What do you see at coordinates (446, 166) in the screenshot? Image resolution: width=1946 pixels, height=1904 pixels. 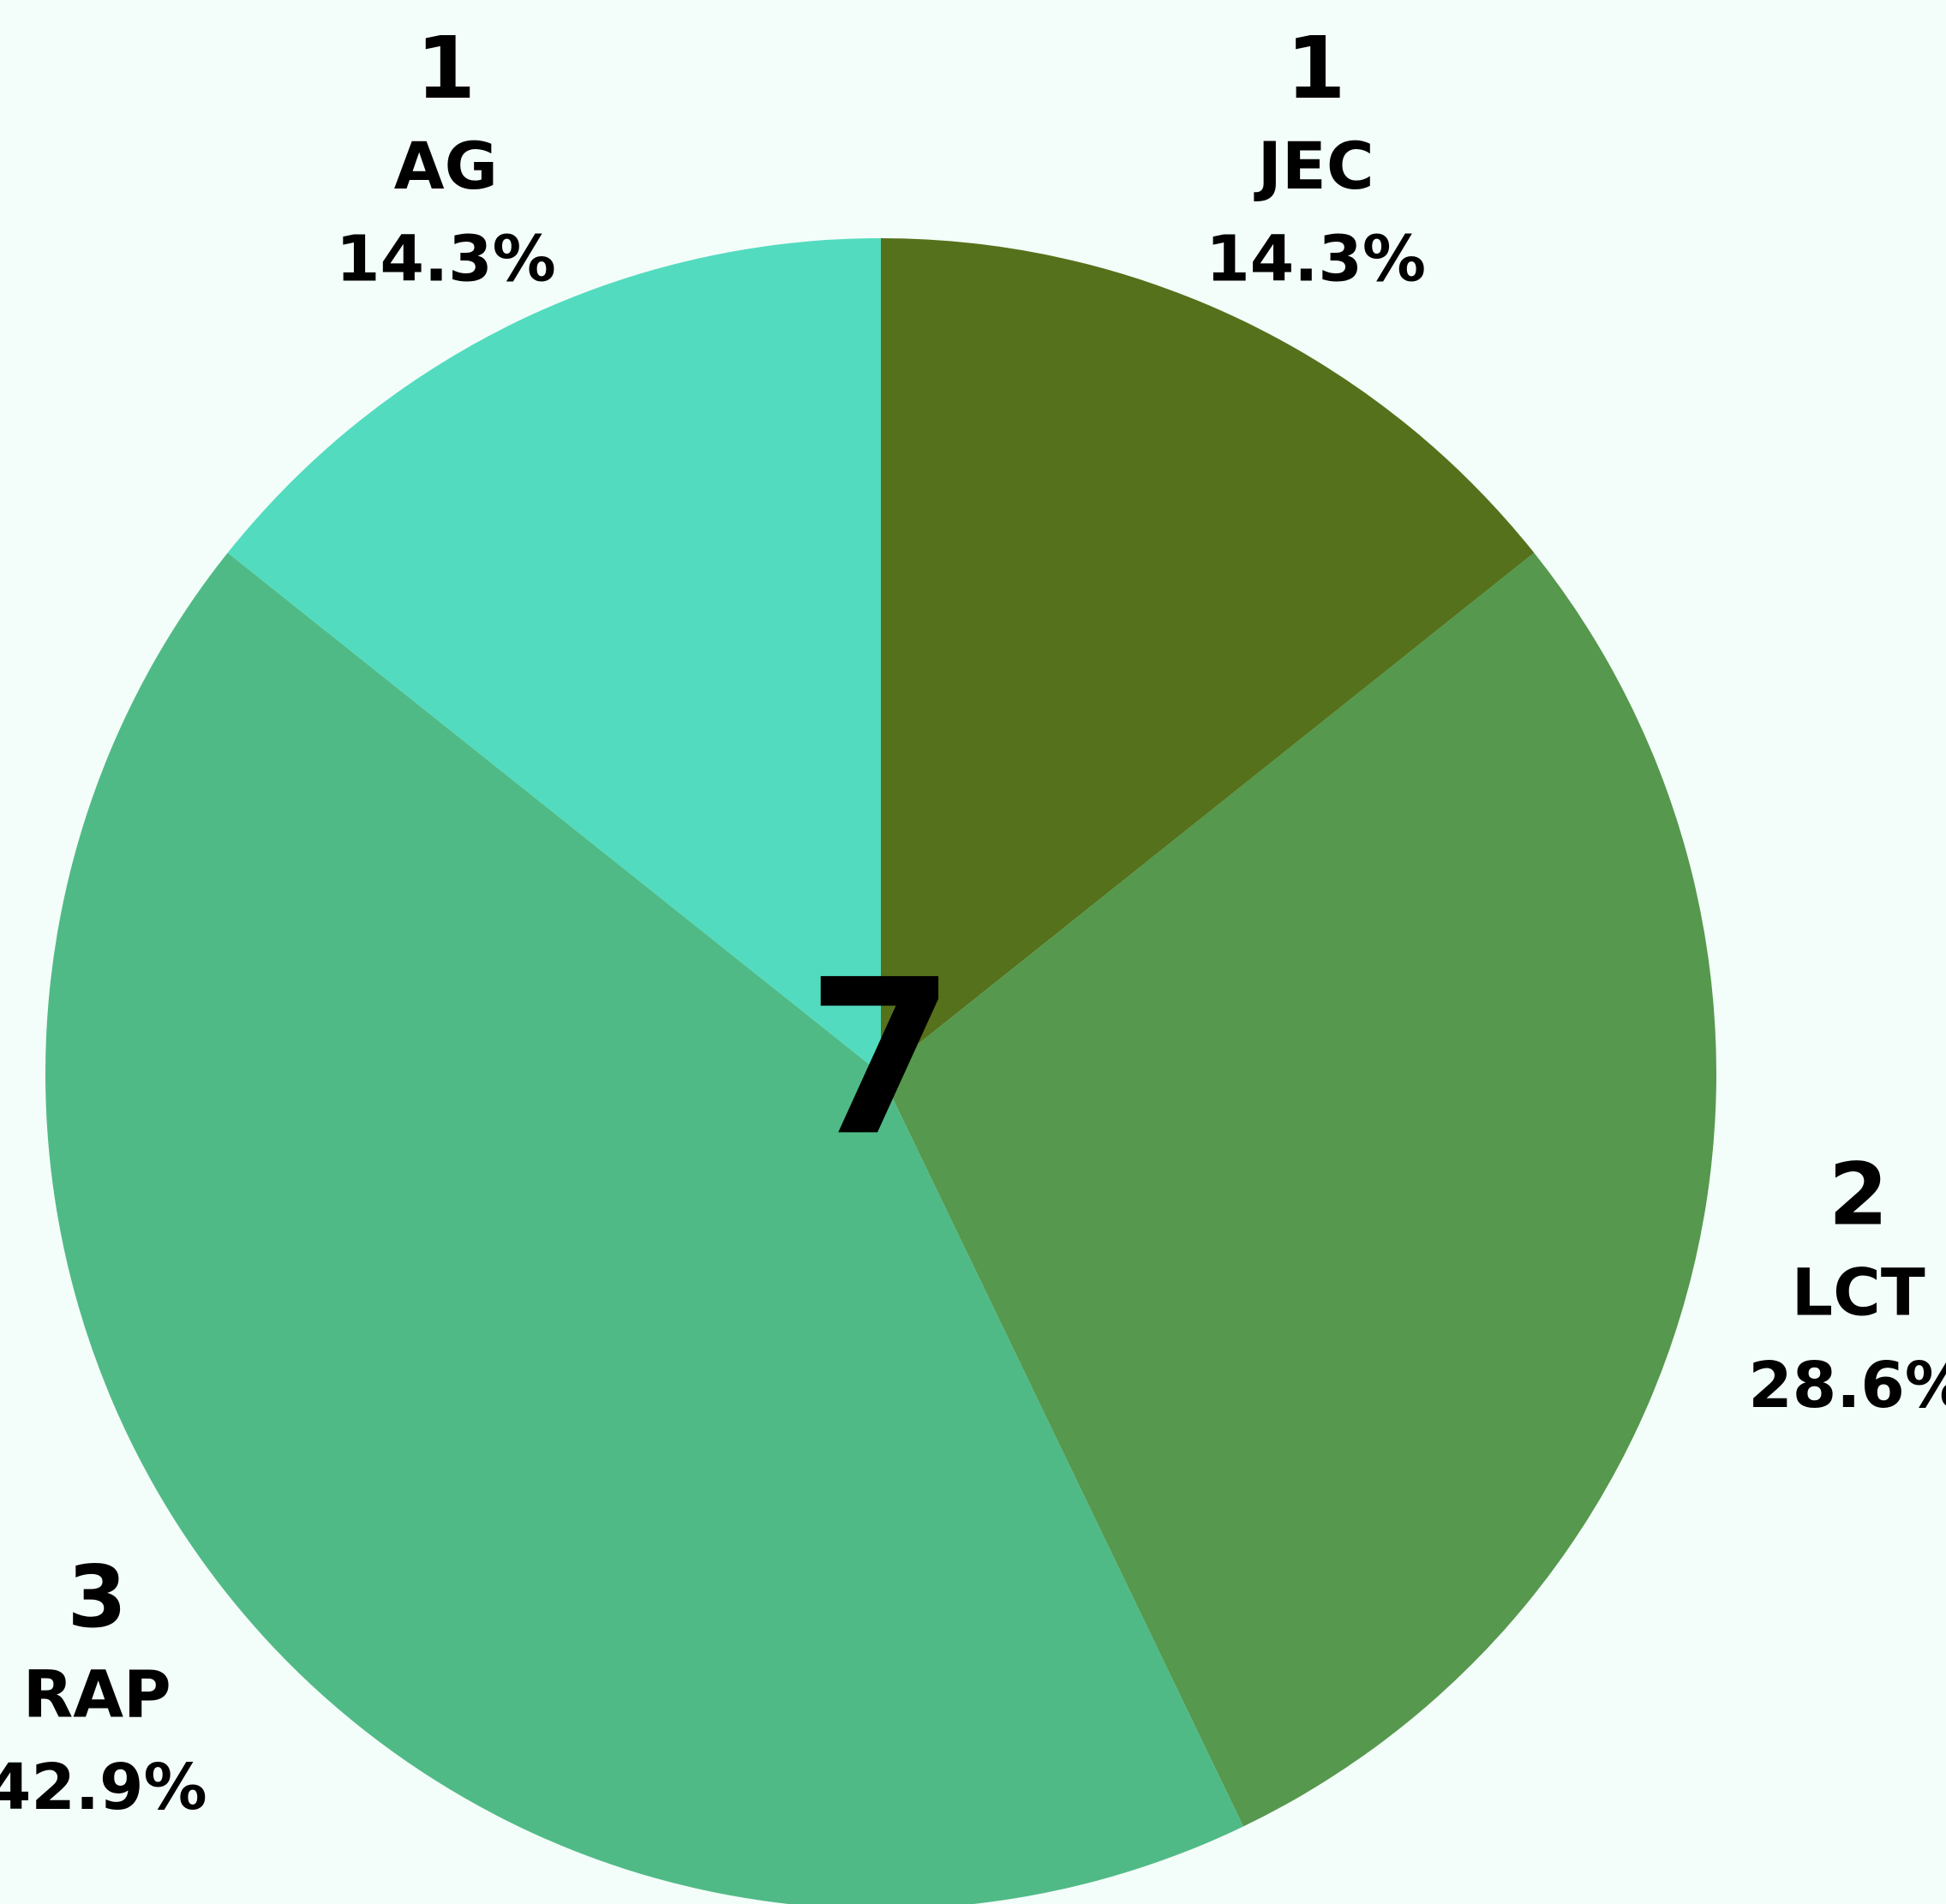 I see `slice-name-label: AG` at bounding box center [446, 166].